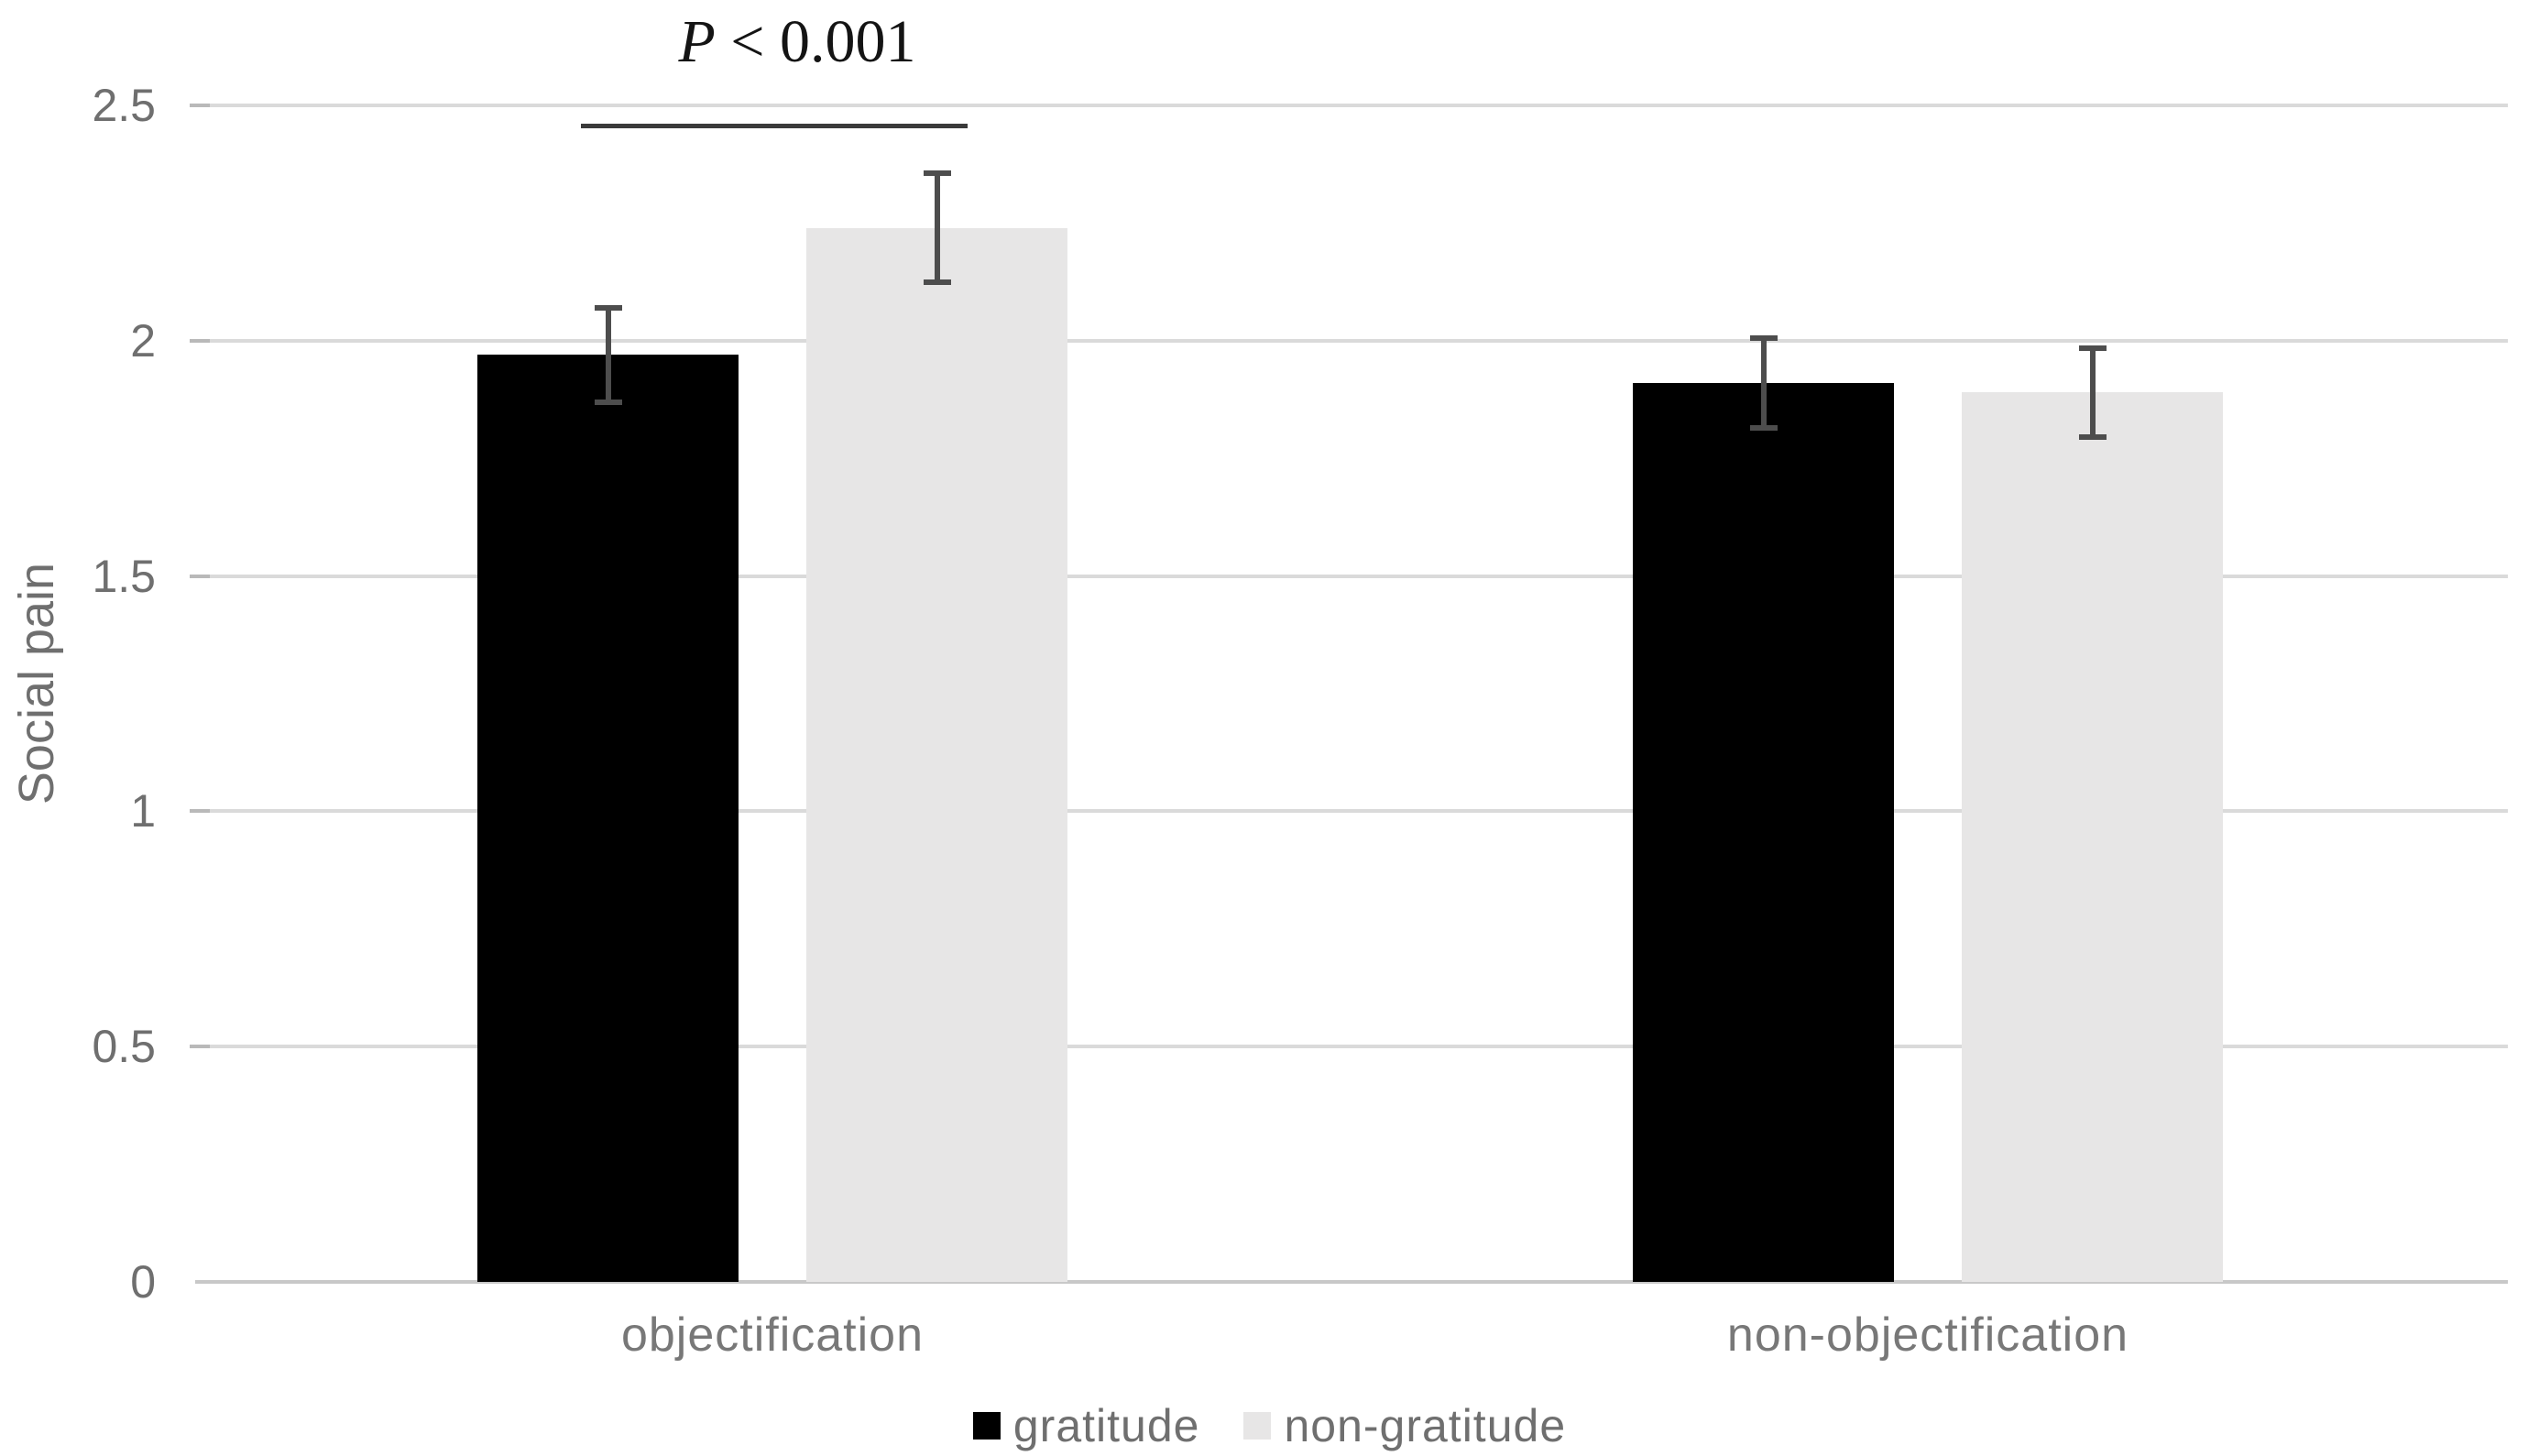 This screenshot has width=2539, height=1456. I want to click on error-bar-gratitude-non-objectification, so click(1764, 383).